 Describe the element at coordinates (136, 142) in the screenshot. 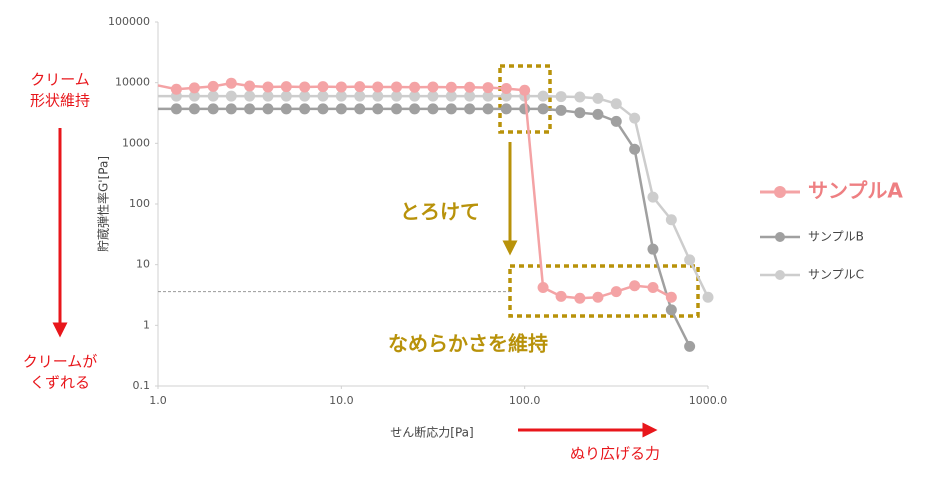

I see `y-tick-label: 1000` at that location.